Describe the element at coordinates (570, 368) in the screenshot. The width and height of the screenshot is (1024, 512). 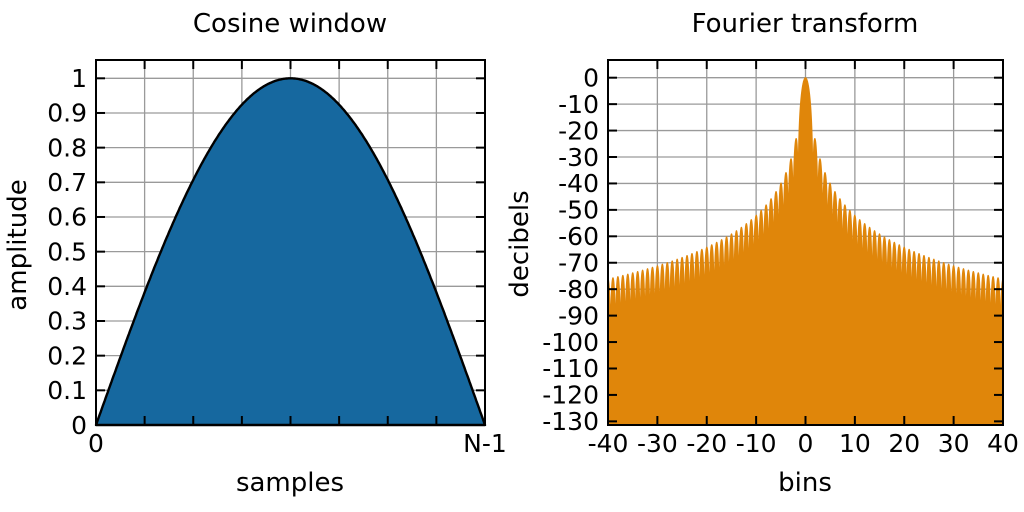
I see `y-tick-label: -110` at that location.